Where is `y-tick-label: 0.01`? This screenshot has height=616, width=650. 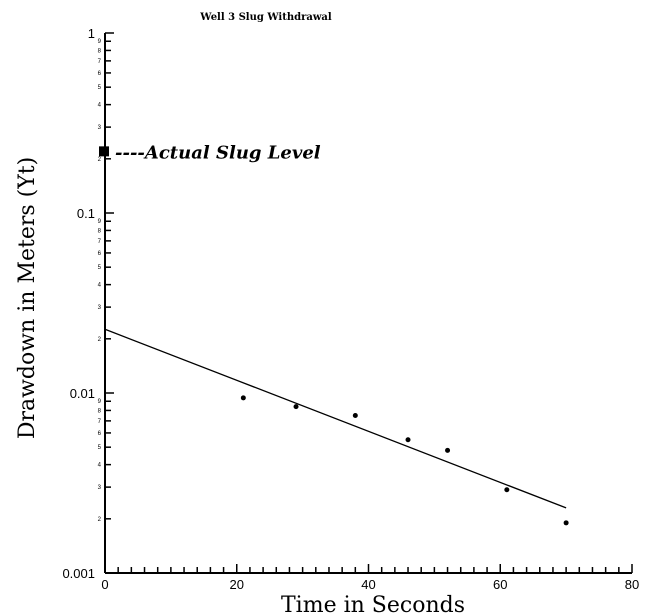
y-tick-label: 0.01 is located at coordinates (82, 393).